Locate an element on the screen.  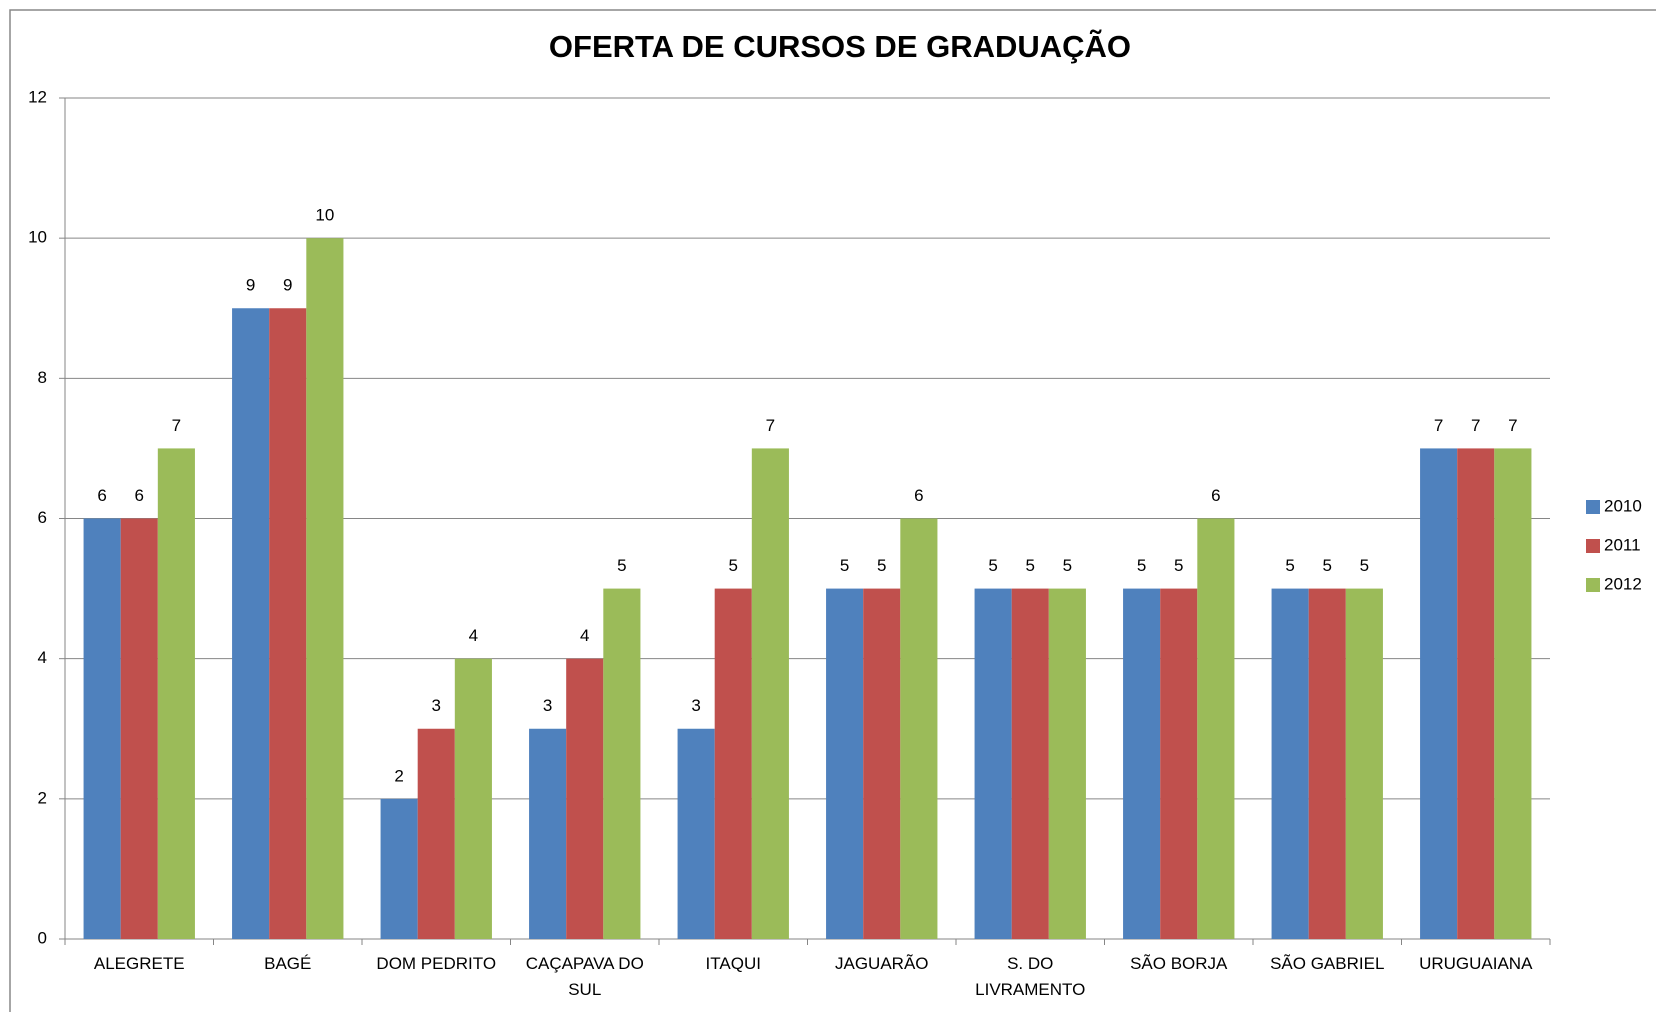
y-tick-label: 6 is located at coordinates (42, 517).